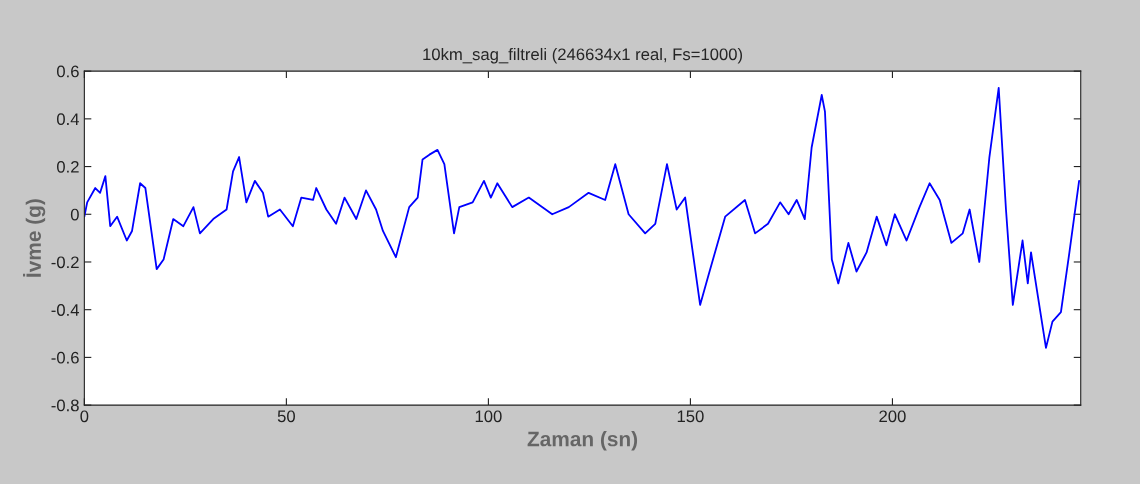 Image resolution: width=1140 pixels, height=484 pixels. What do you see at coordinates (583, 55) in the screenshot?
I see `chart-title: 10km_sag_filtreli (246634x1 real, Fs=1000)` at bounding box center [583, 55].